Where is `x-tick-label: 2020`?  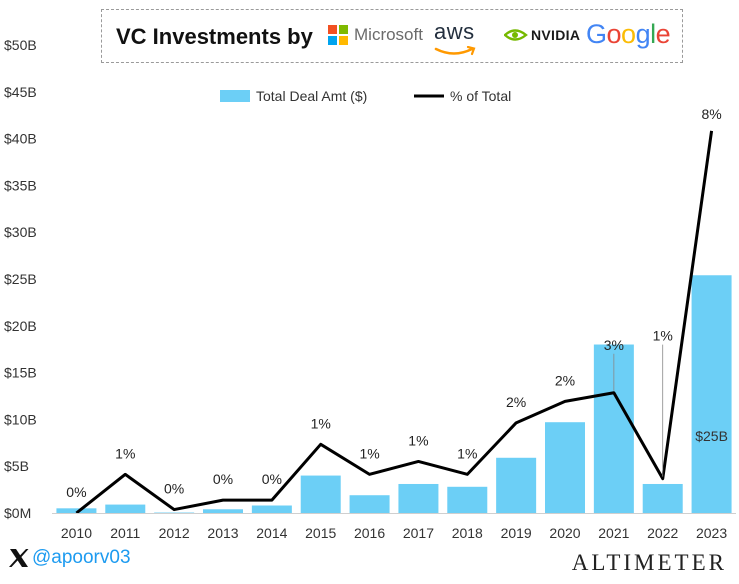
x-tick-label: 2020 is located at coordinates (564, 533).